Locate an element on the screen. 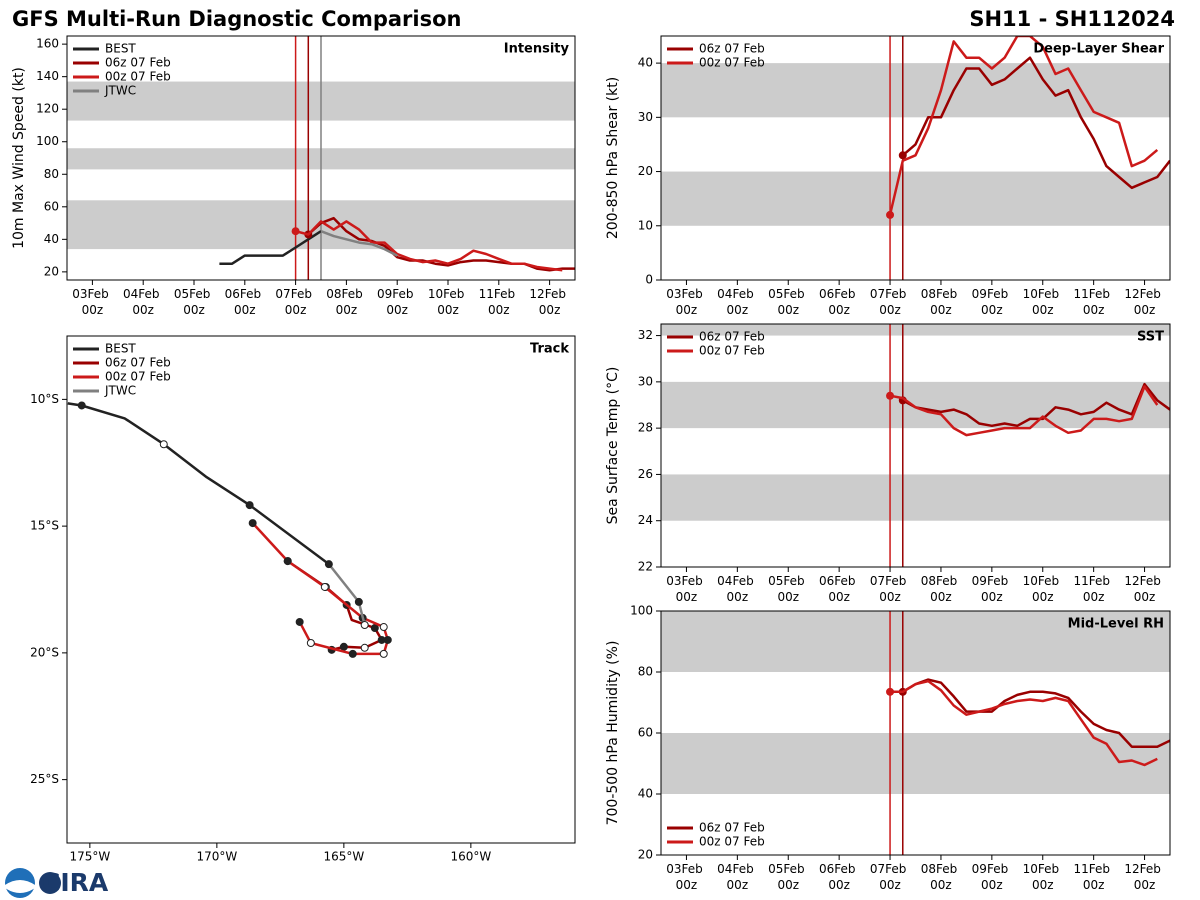 The height and width of the screenshot is (900, 1200). x-tick-label: 03Feb 00z is located at coordinates (92, 302).